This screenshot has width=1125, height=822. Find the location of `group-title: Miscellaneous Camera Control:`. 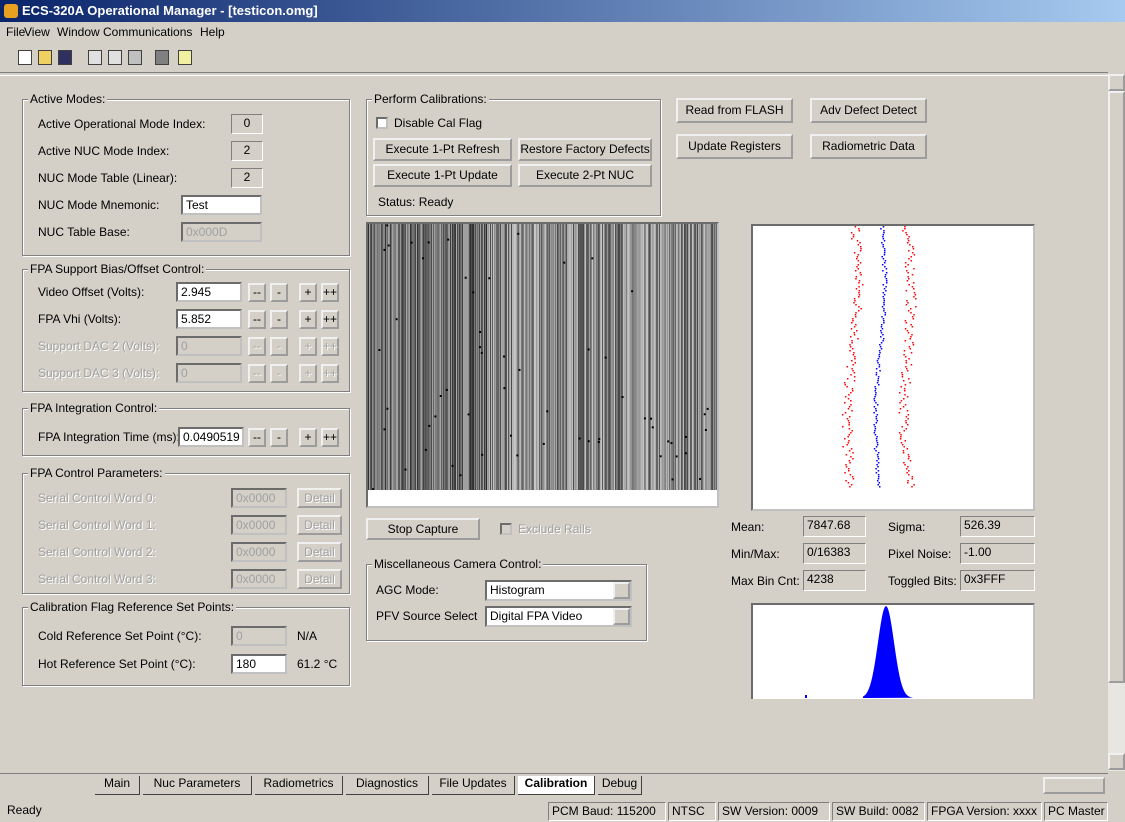

group-title: Miscellaneous Camera Control: is located at coordinates (458, 564).